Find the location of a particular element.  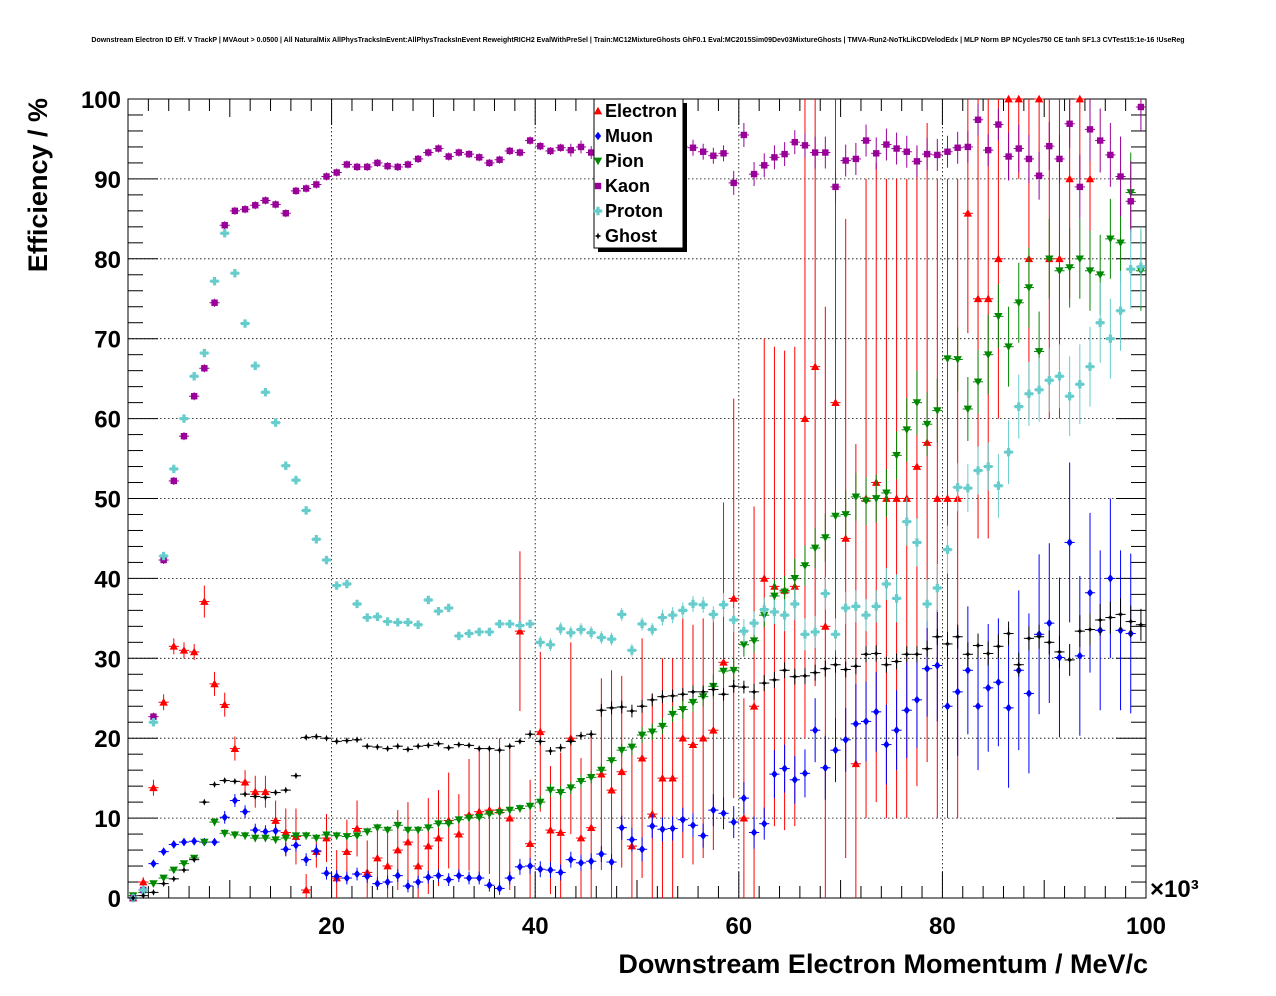

legend-label: Ghost is located at coordinates (631, 236).